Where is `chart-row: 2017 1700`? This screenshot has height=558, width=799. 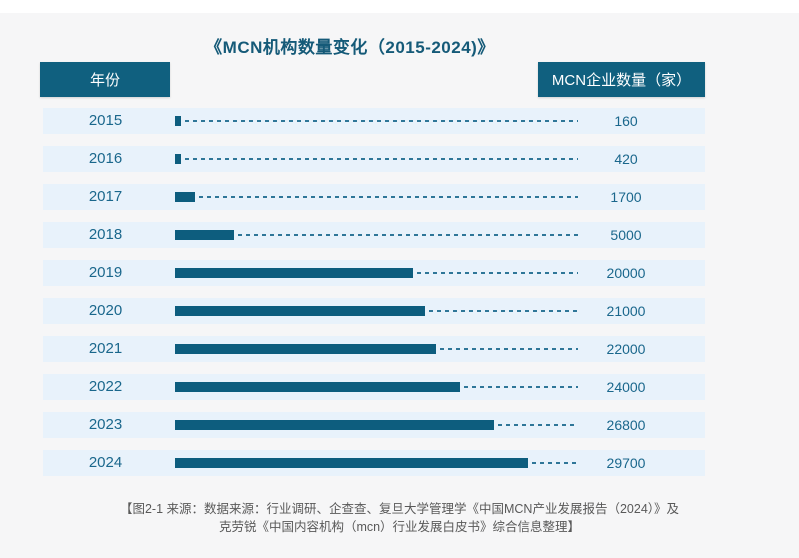
chart-row: 2017 1700 is located at coordinates (374, 197).